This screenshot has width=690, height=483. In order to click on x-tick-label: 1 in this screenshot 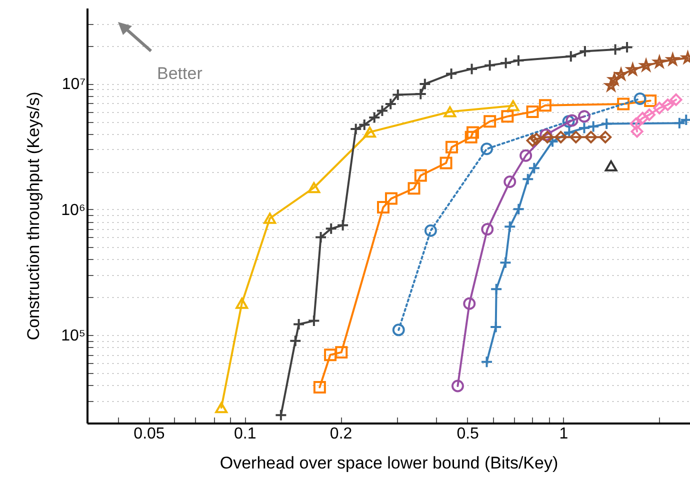, I will do `click(563, 434)`.